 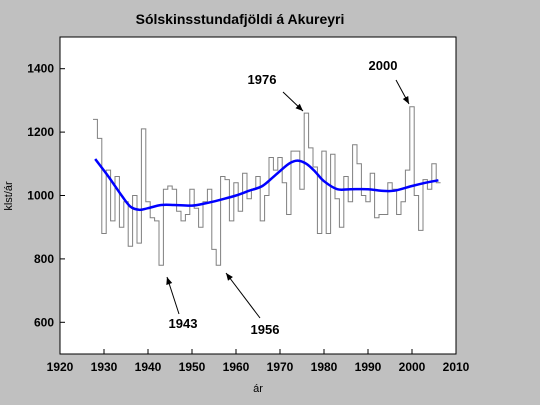 What do you see at coordinates (9, 196) in the screenshot?
I see `y-axis-label: klst/ár` at bounding box center [9, 196].